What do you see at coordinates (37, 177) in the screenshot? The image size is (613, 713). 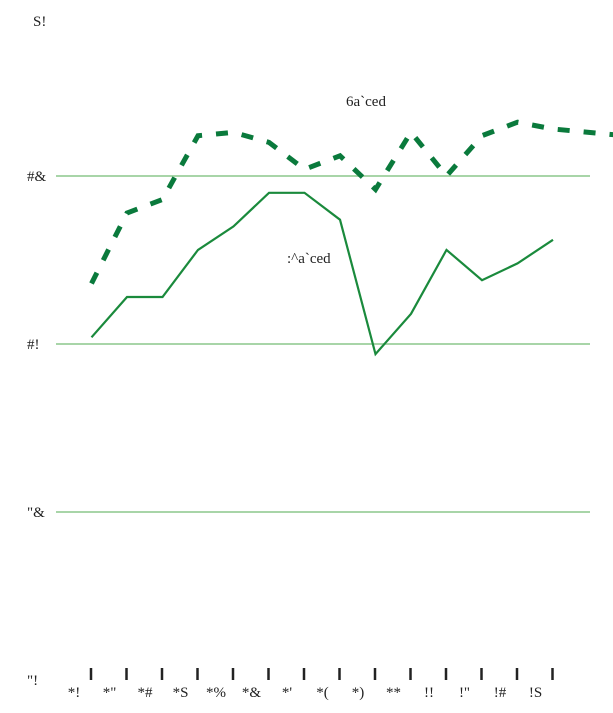 I see `y-tick-label: #&` at bounding box center [37, 177].